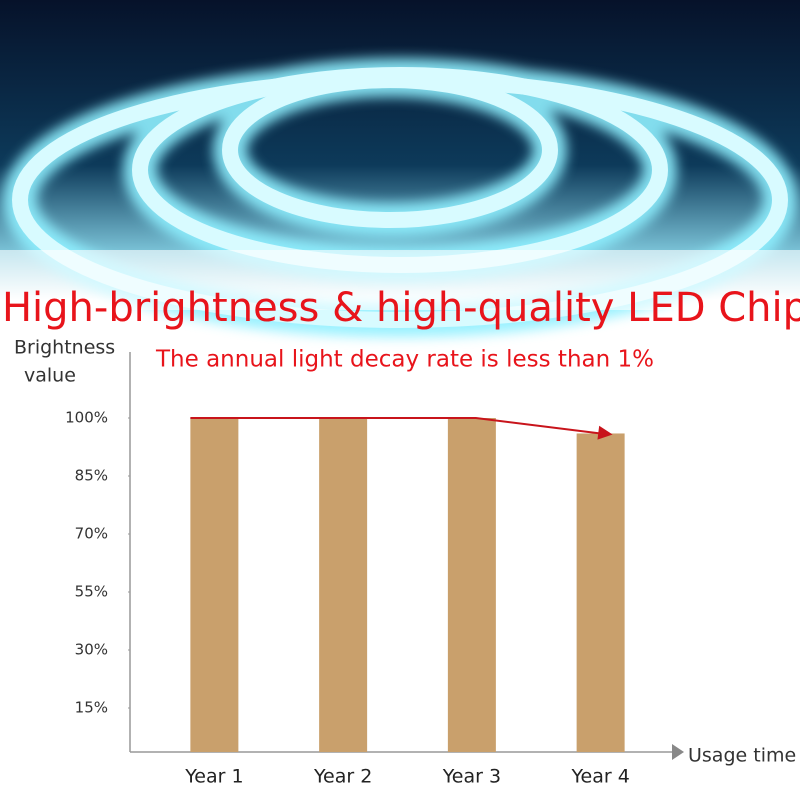 The height and width of the screenshot is (800, 800). I want to click on trend-arrowhead, so click(605, 432).